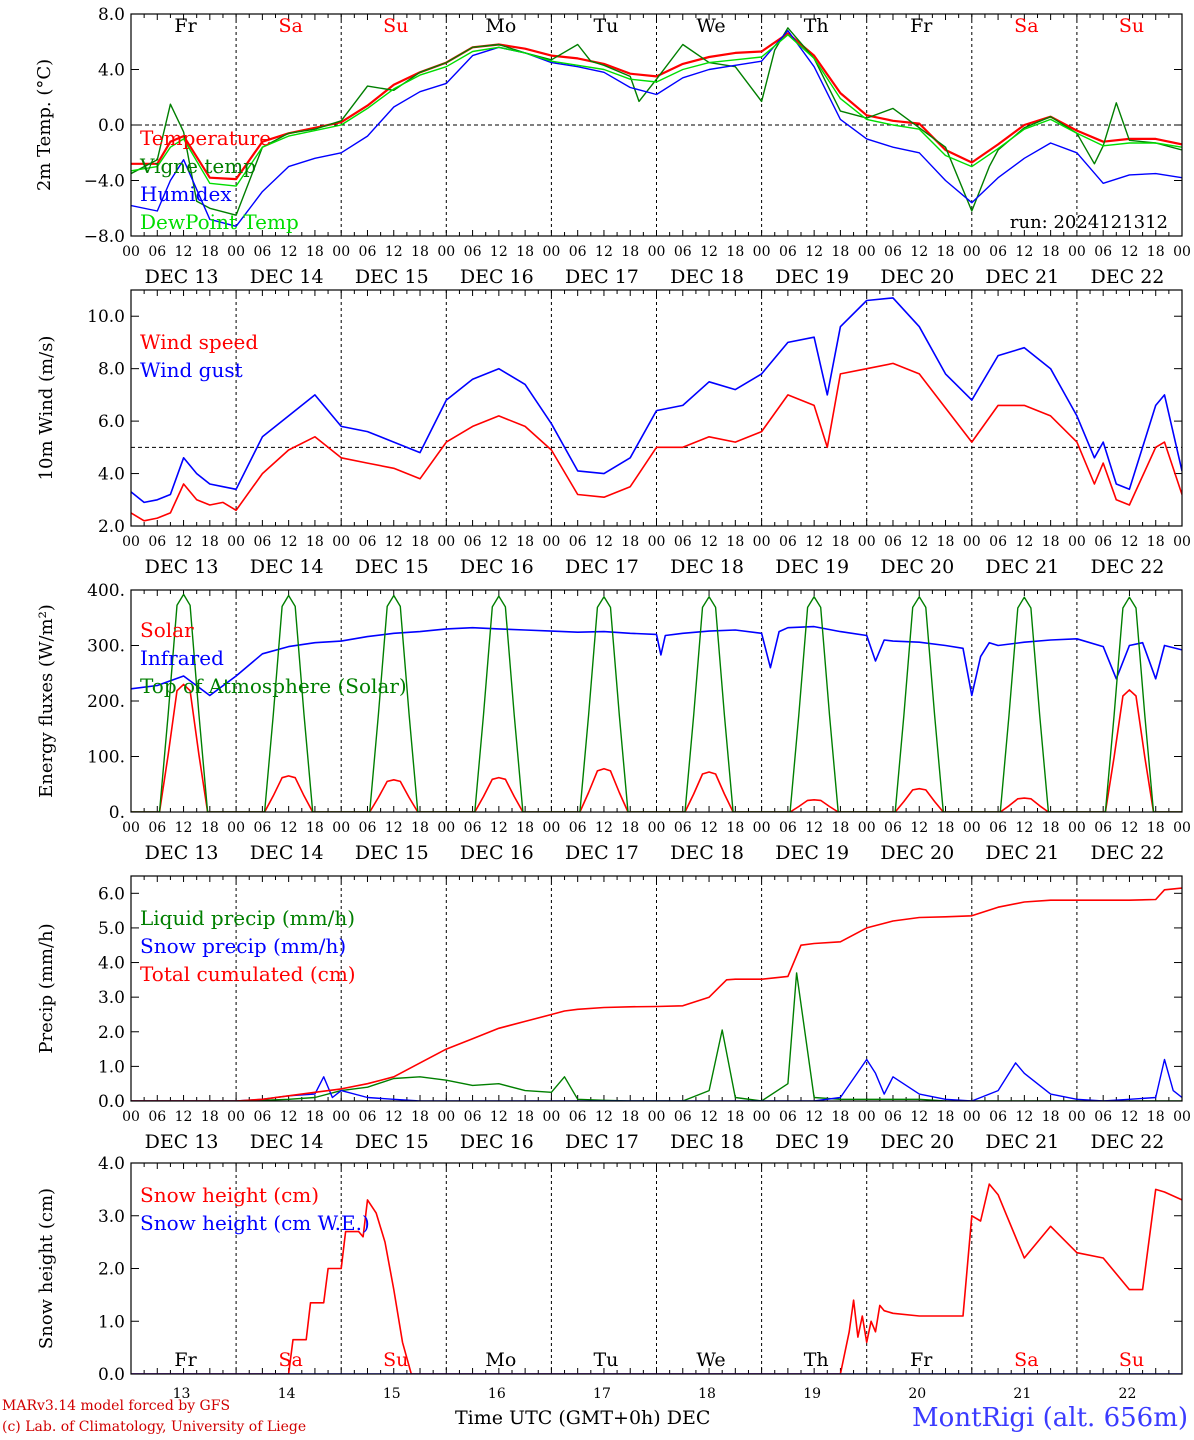  I want to click on day-number-label: 22, so click(1128, 1394).